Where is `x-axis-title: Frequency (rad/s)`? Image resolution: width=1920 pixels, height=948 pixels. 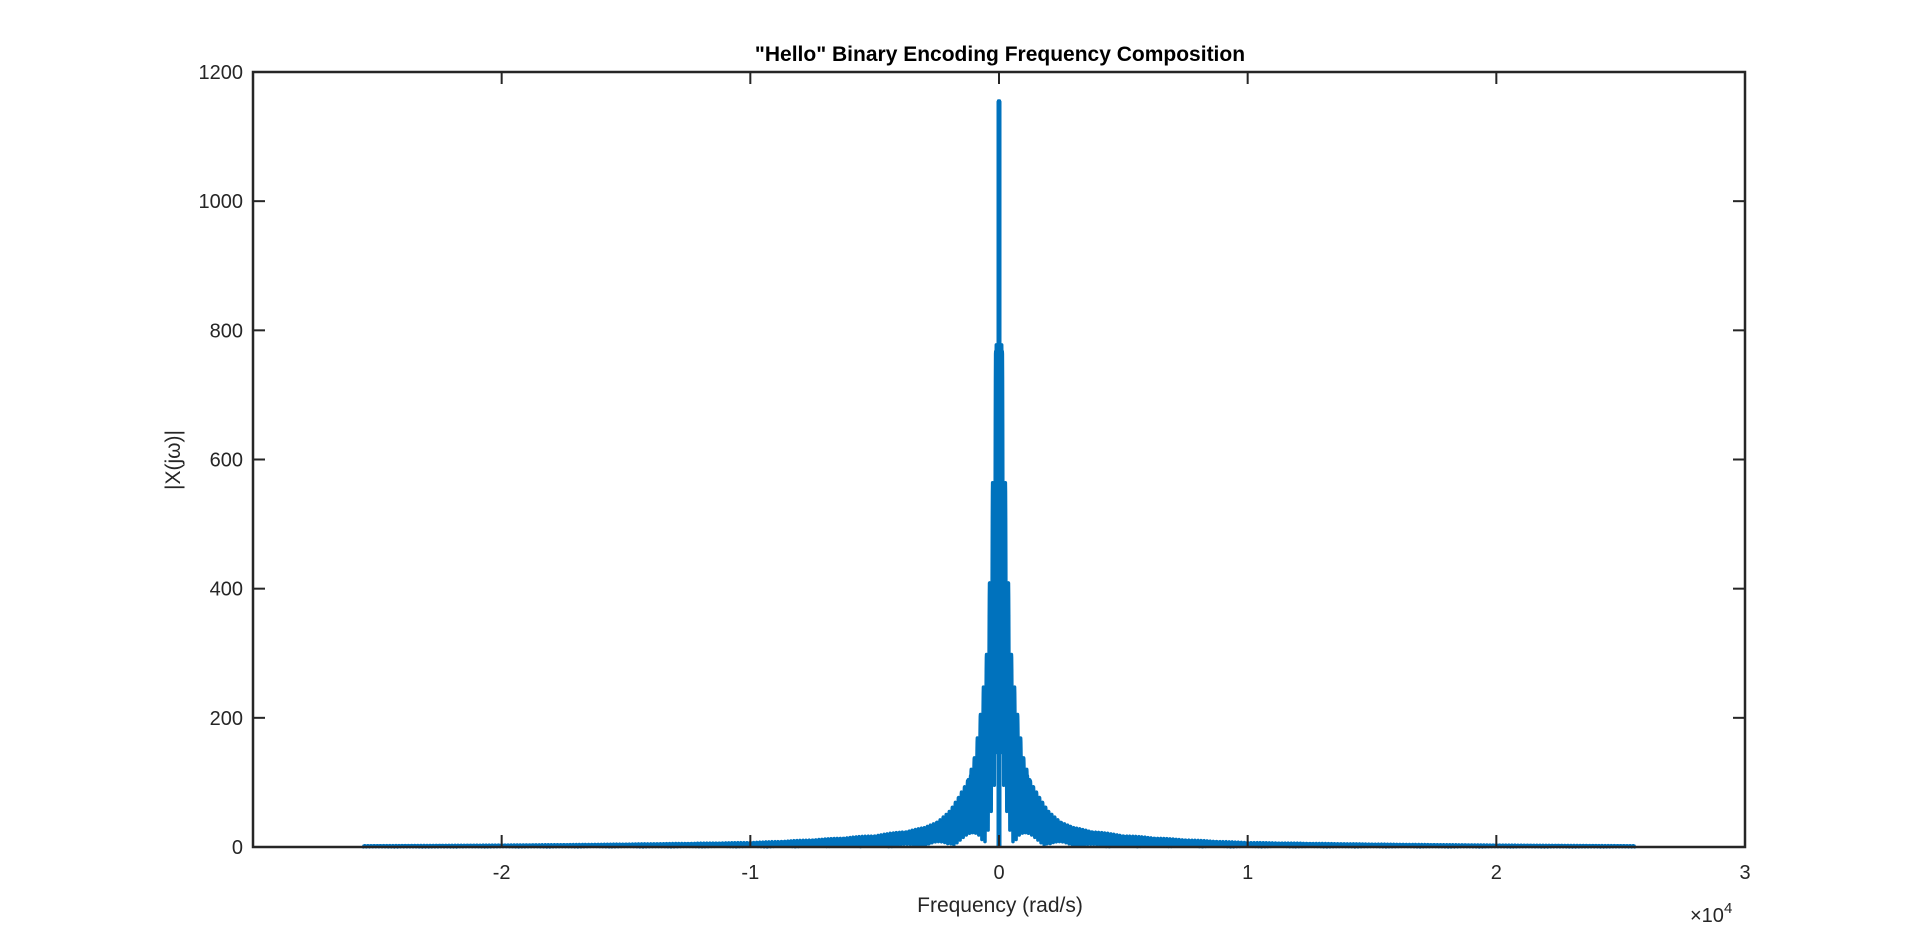
x-axis-title: Frequency (rad/s) is located at coordinates (1000, 905).